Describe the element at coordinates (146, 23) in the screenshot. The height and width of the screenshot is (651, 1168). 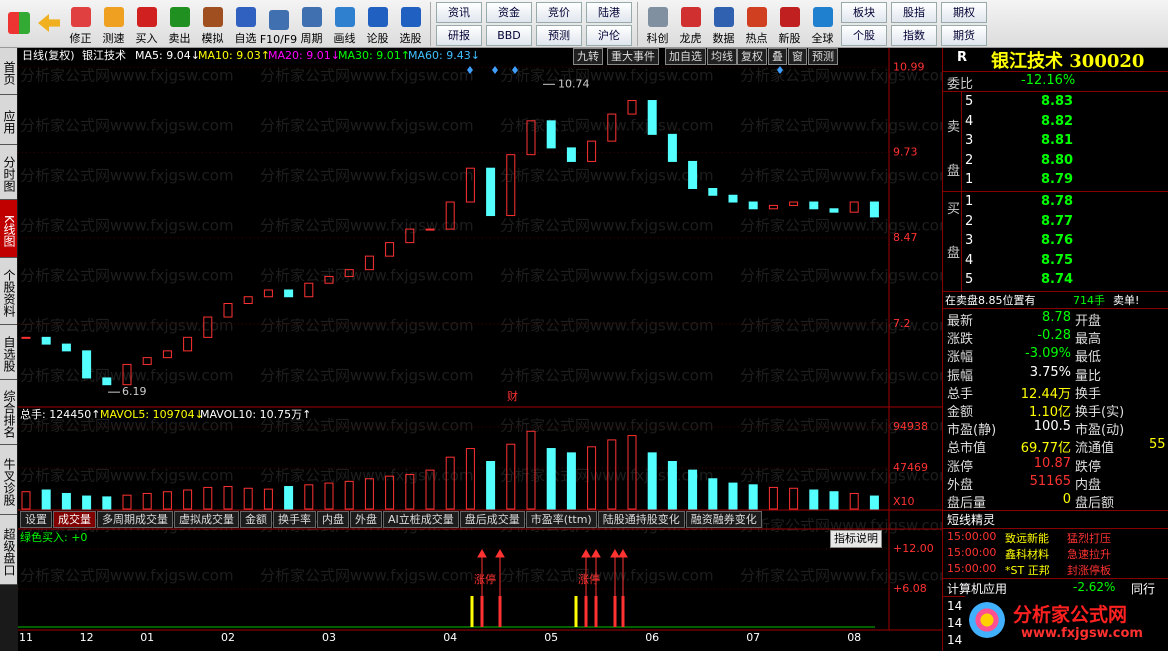
I see `toolbar-button: 买入` at that location.